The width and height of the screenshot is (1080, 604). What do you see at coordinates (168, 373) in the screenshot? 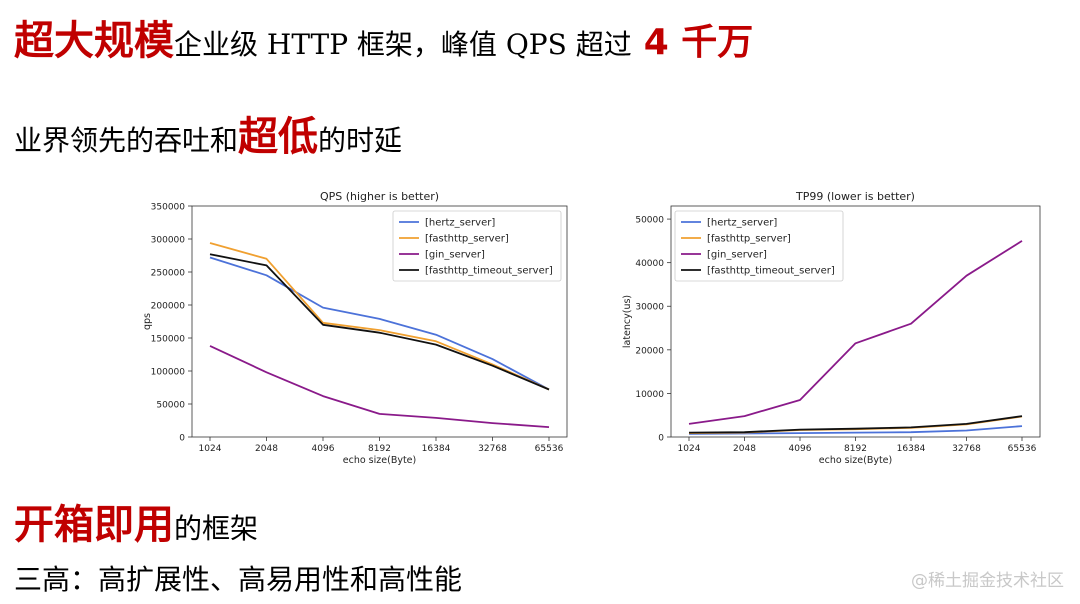
I see `y-tick-label: 100000` at bounding box center [168, 373].